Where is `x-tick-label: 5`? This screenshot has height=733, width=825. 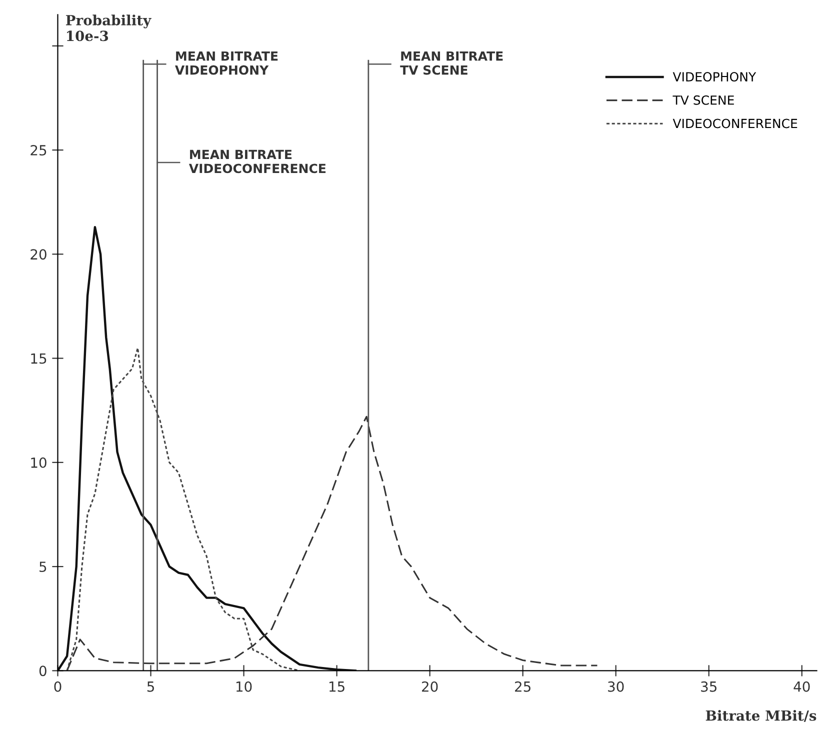
x-tick-label: 5 is located at coordinates (150, 687).